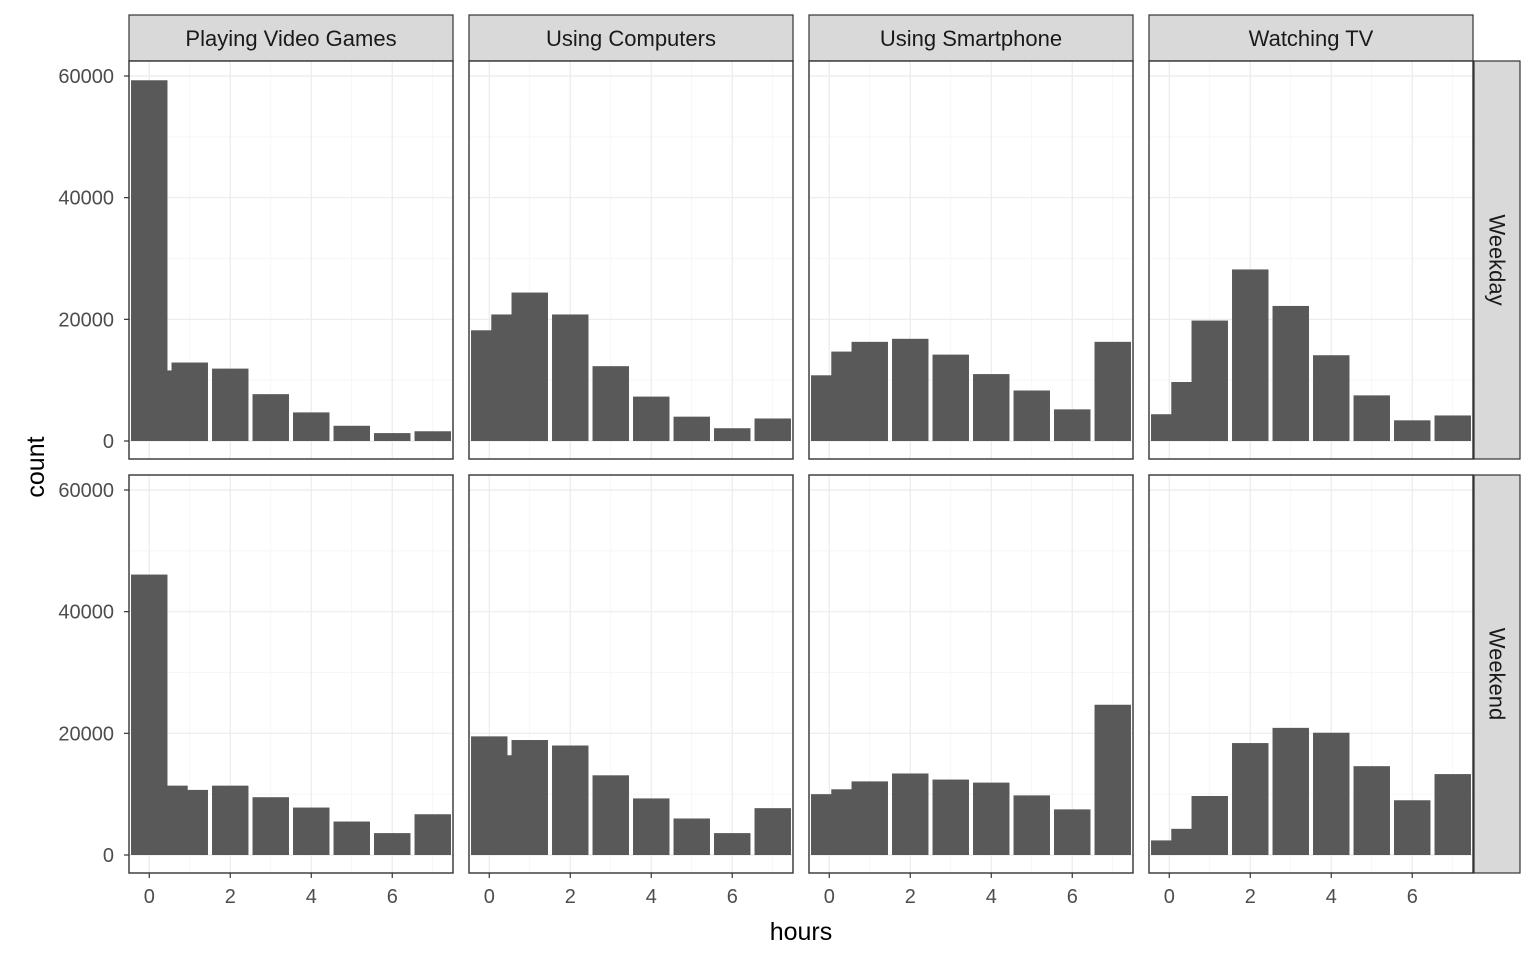 This screenshot has height=965, width=1536. What do you see at coordinates (801, 932) in the screenshot?
I see `x-axis-title: hours` at bounding box center [801, 932].